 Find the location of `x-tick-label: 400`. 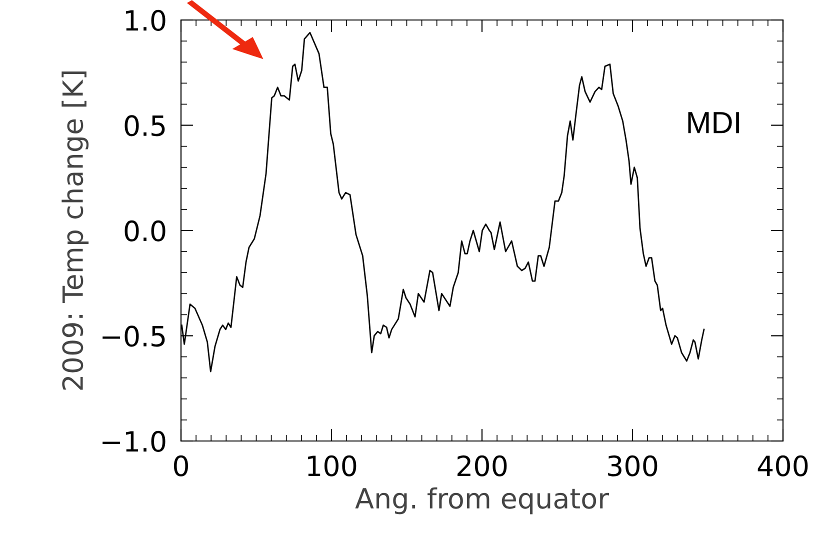

x-tick-label: 400 is located at coordinates (783, 465).